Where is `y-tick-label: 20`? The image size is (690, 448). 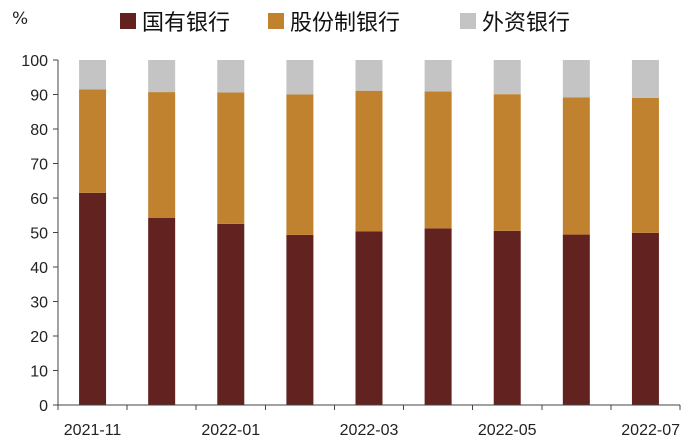
y-tick-label: 20 is located at coordinates (39, 337).